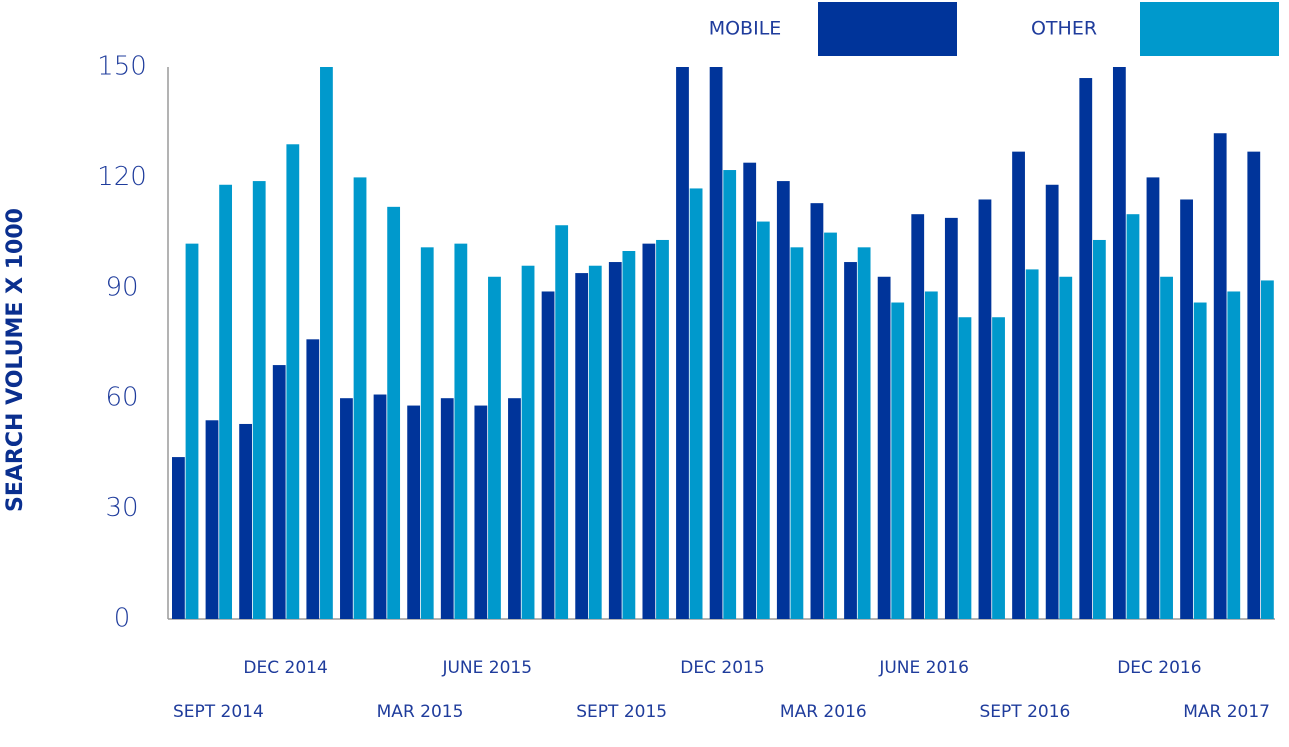 This screenshot has height=747, width=1289. Describe the element at coordinates (923, 668) in the screenshot. I see `x-tick-label: JUNE 2016` at that location.